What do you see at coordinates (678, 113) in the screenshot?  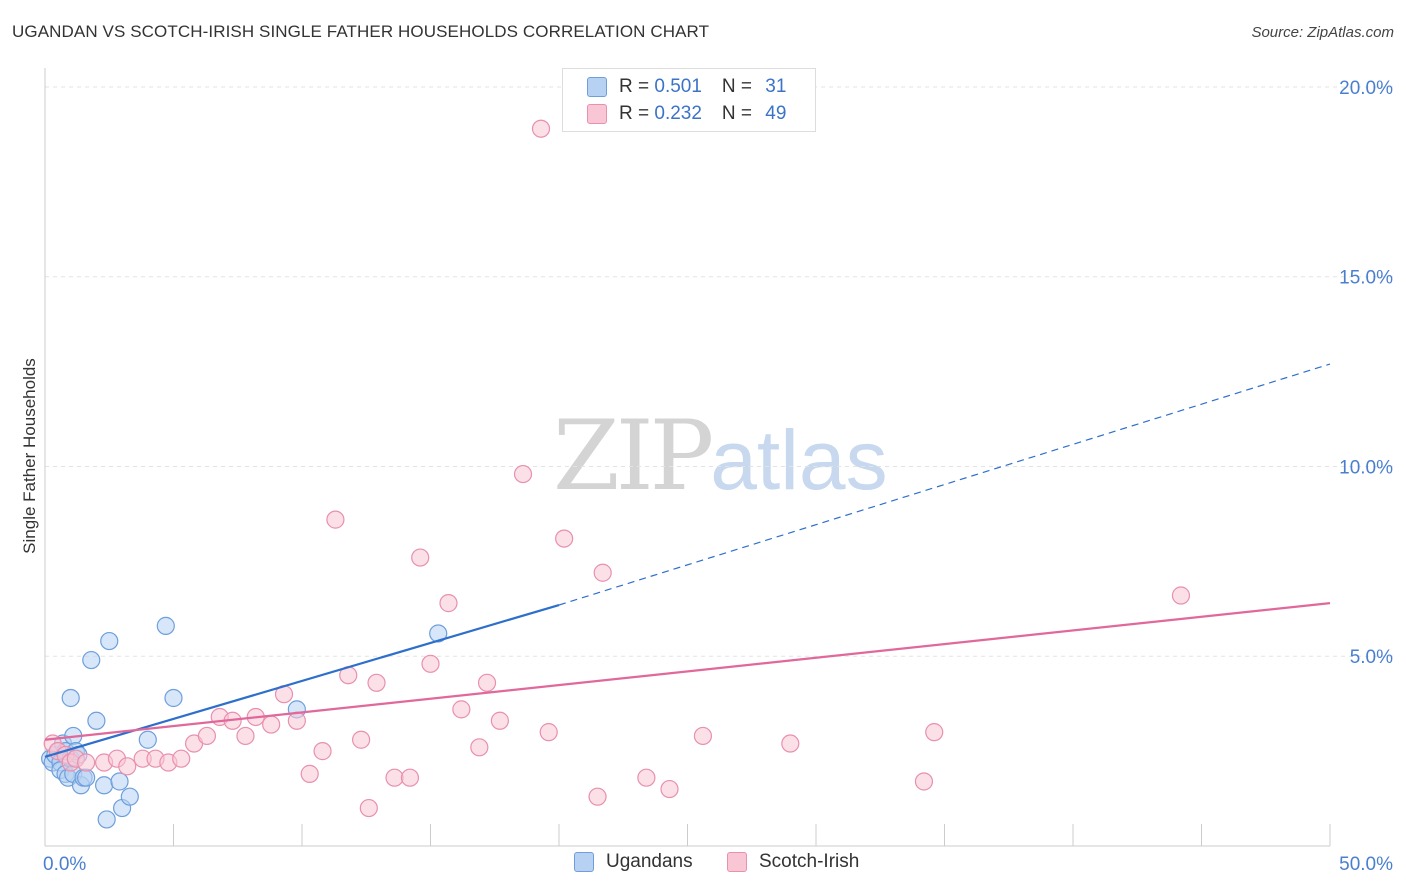 I see `legend-r-value-scotch-irish: 0.232` at bounding box center [678, 113].